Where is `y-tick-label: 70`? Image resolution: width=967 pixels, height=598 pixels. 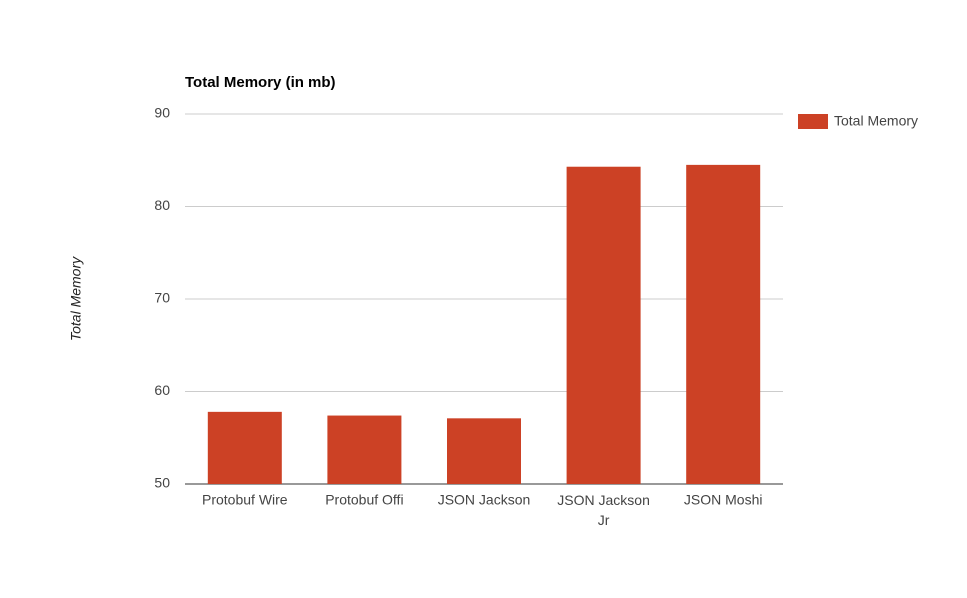
y-tick-label: 70 is located at coordinates (162, 298).